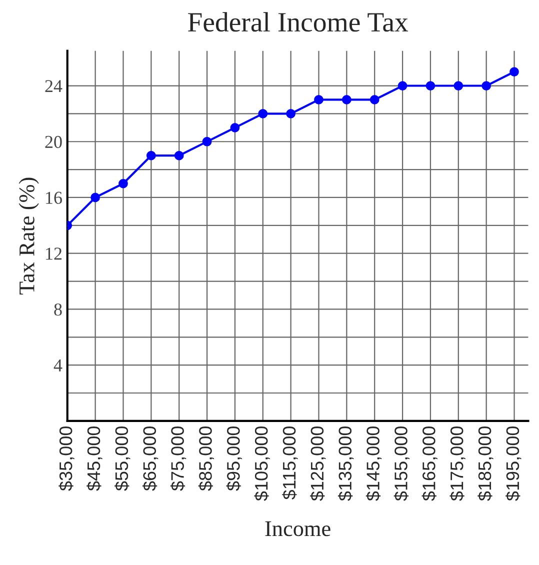  Describe the element at coordinates (53, 86) in the screenshot. I see `y-tick-label: 24` at that location.